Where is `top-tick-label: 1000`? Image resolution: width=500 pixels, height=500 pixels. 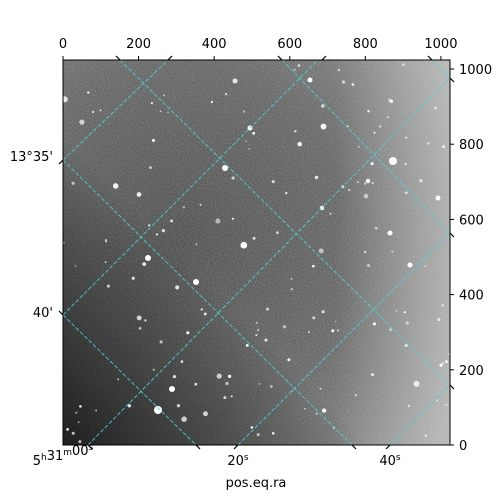 top-tick-label: 1000 is located at coordinates (440, 44).